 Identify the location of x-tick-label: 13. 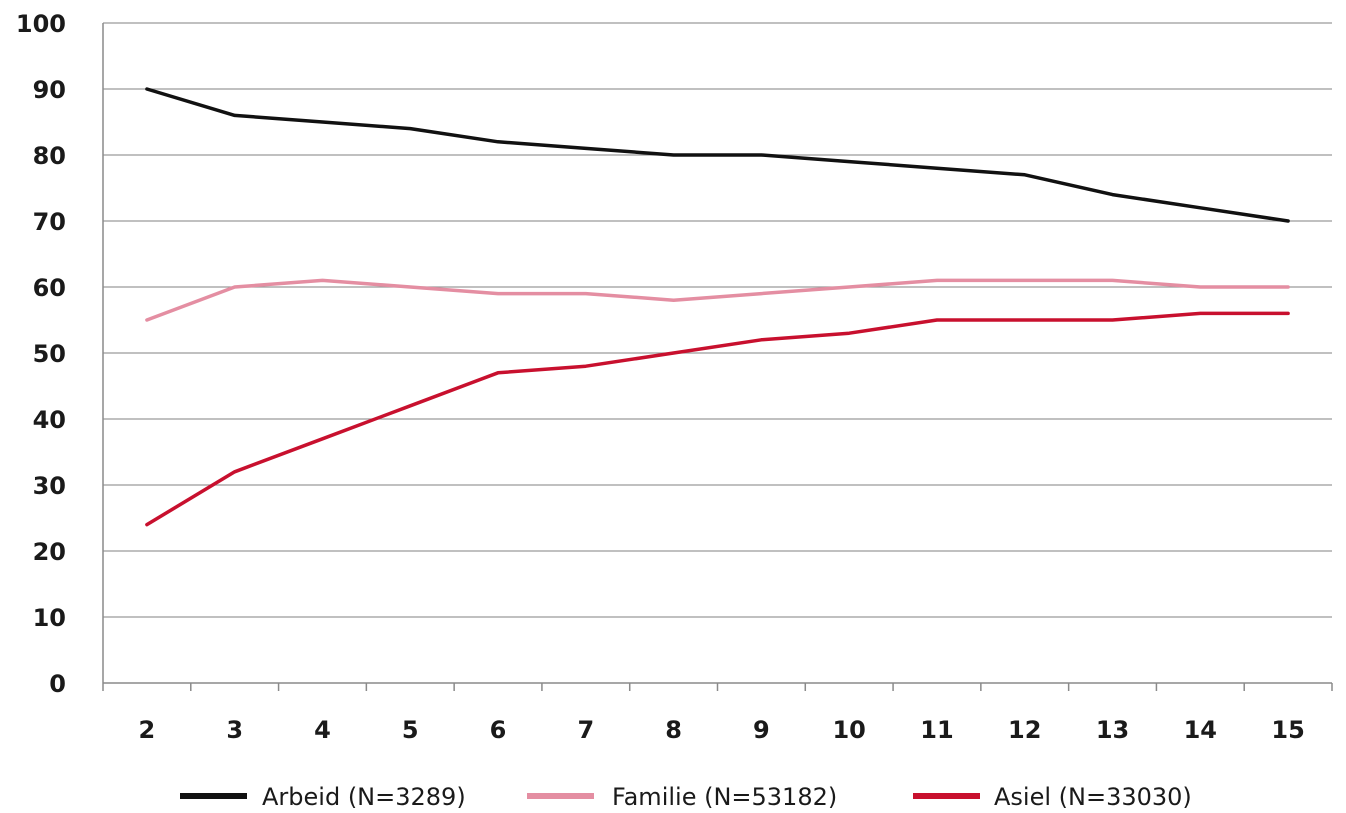
(1112, 730).